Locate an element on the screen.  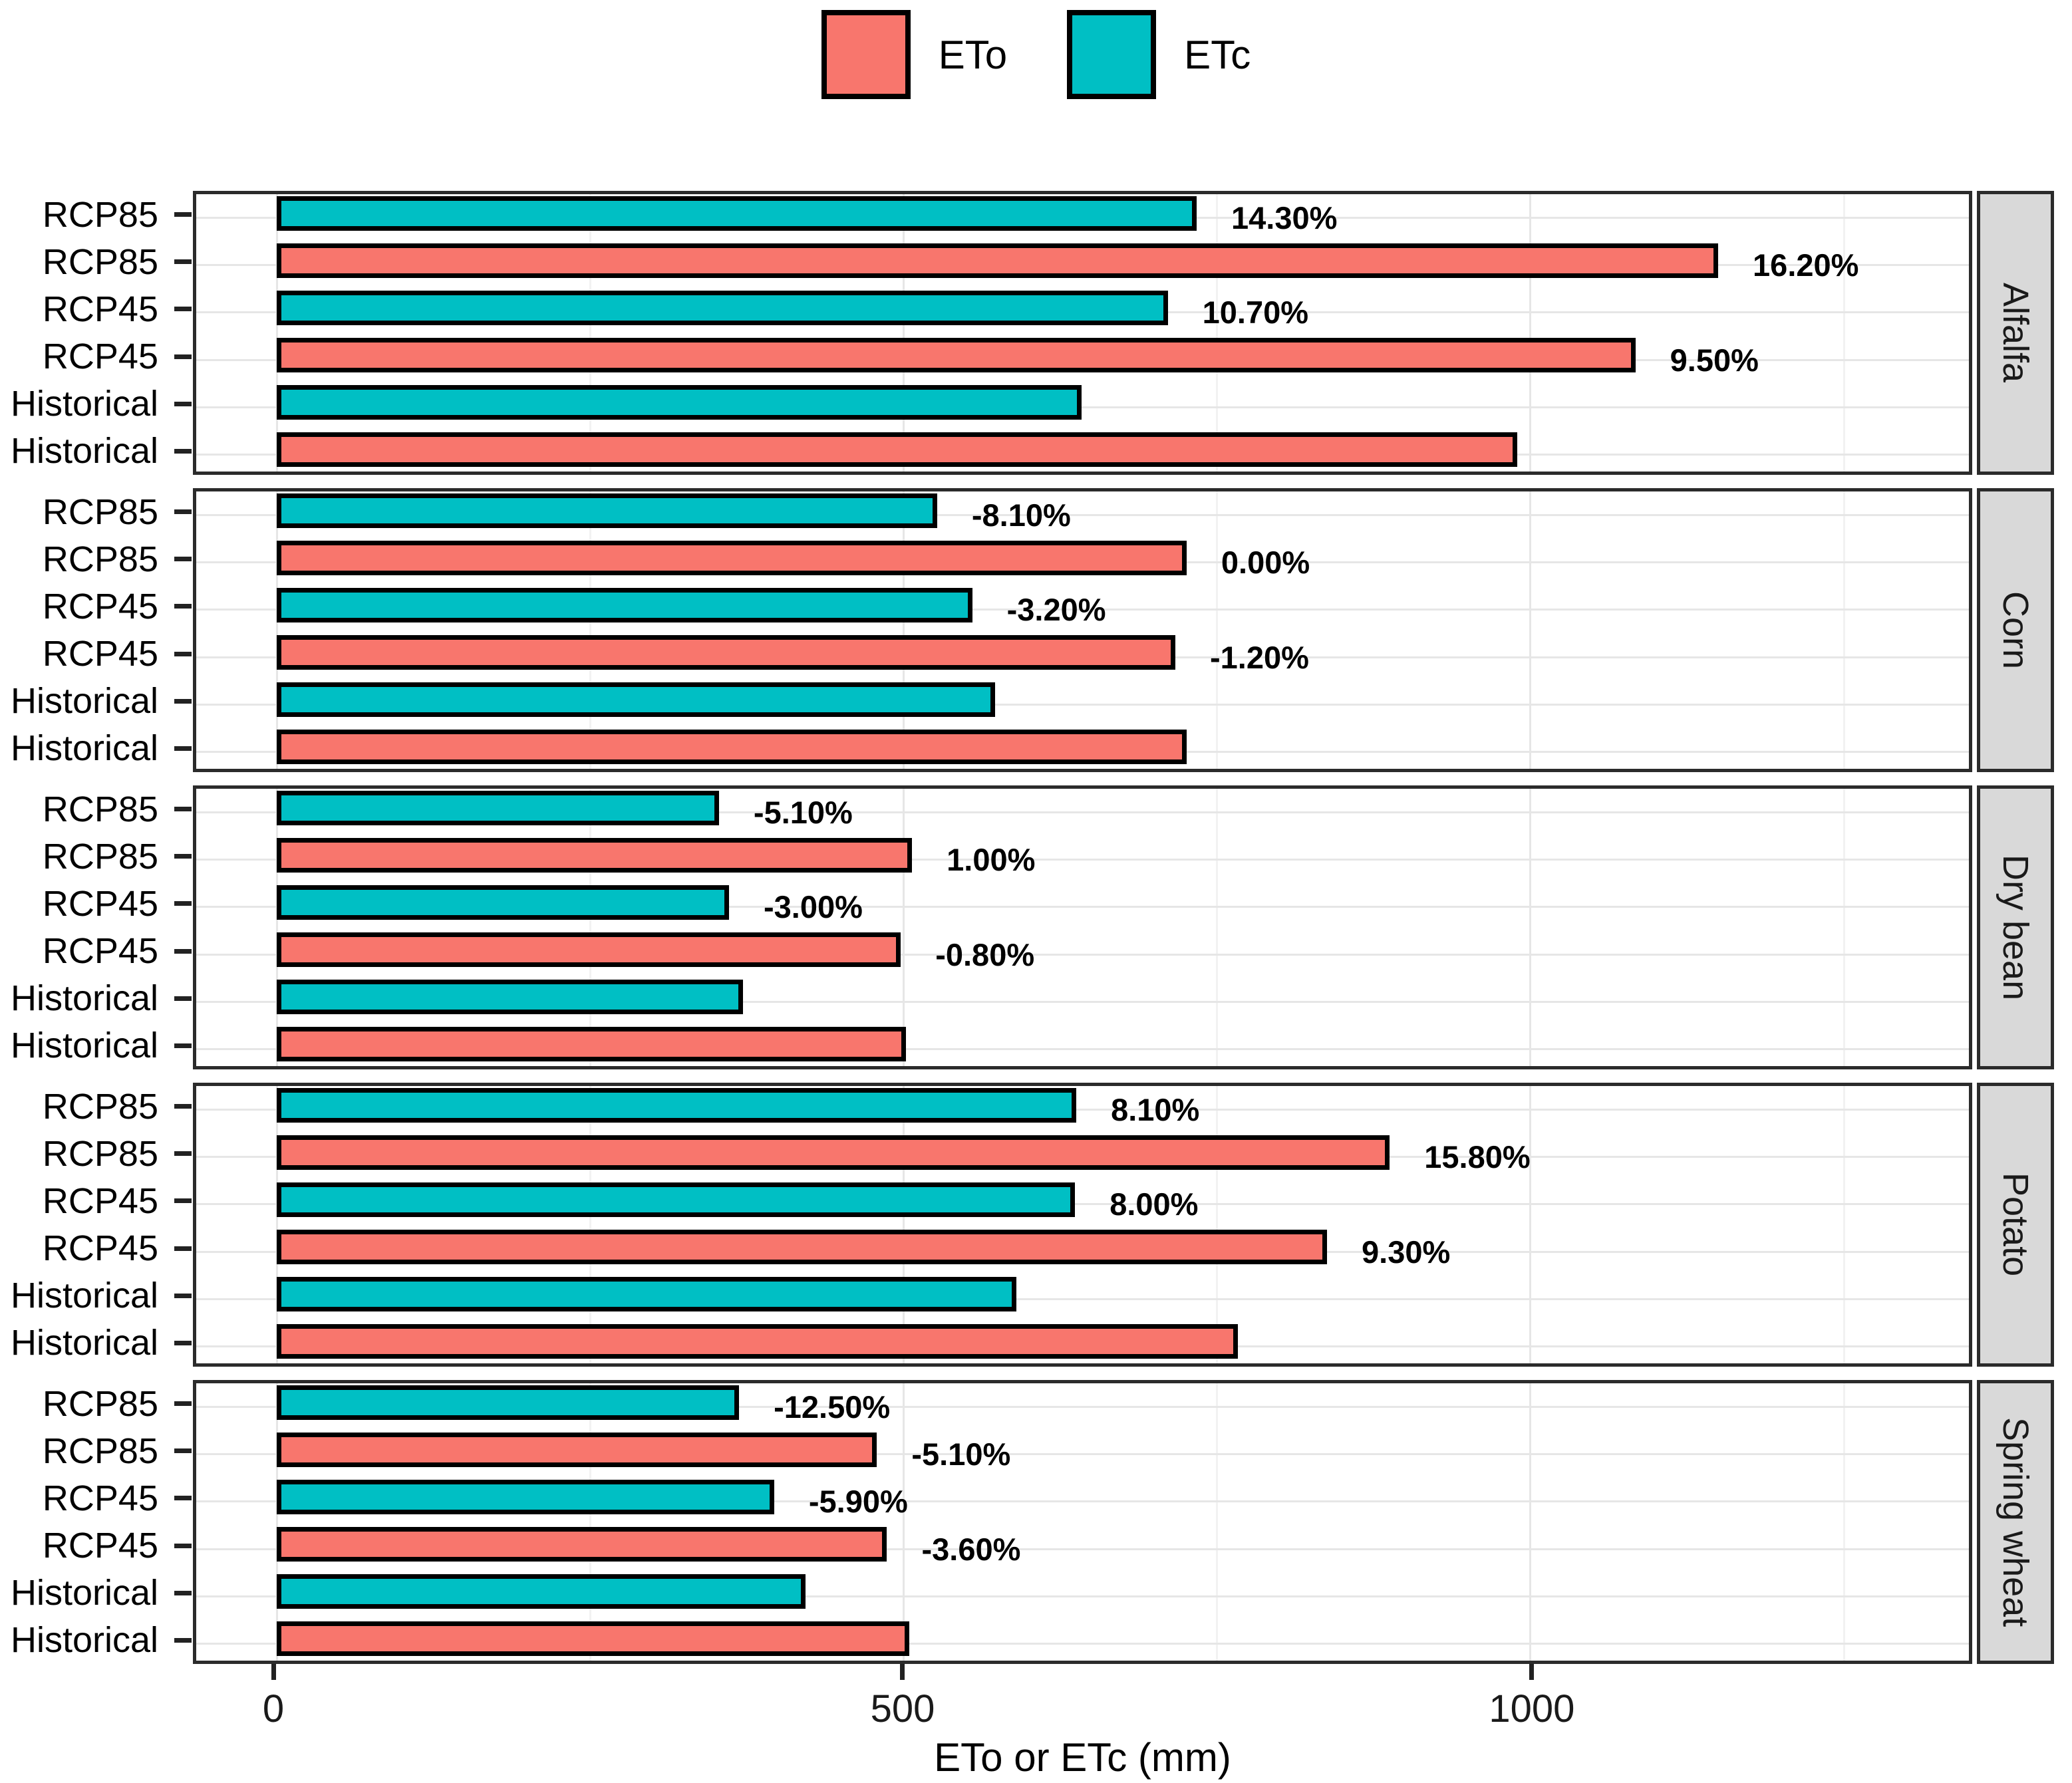
bar-potato-rcp85-etc is located at coordinates (676, 1105).